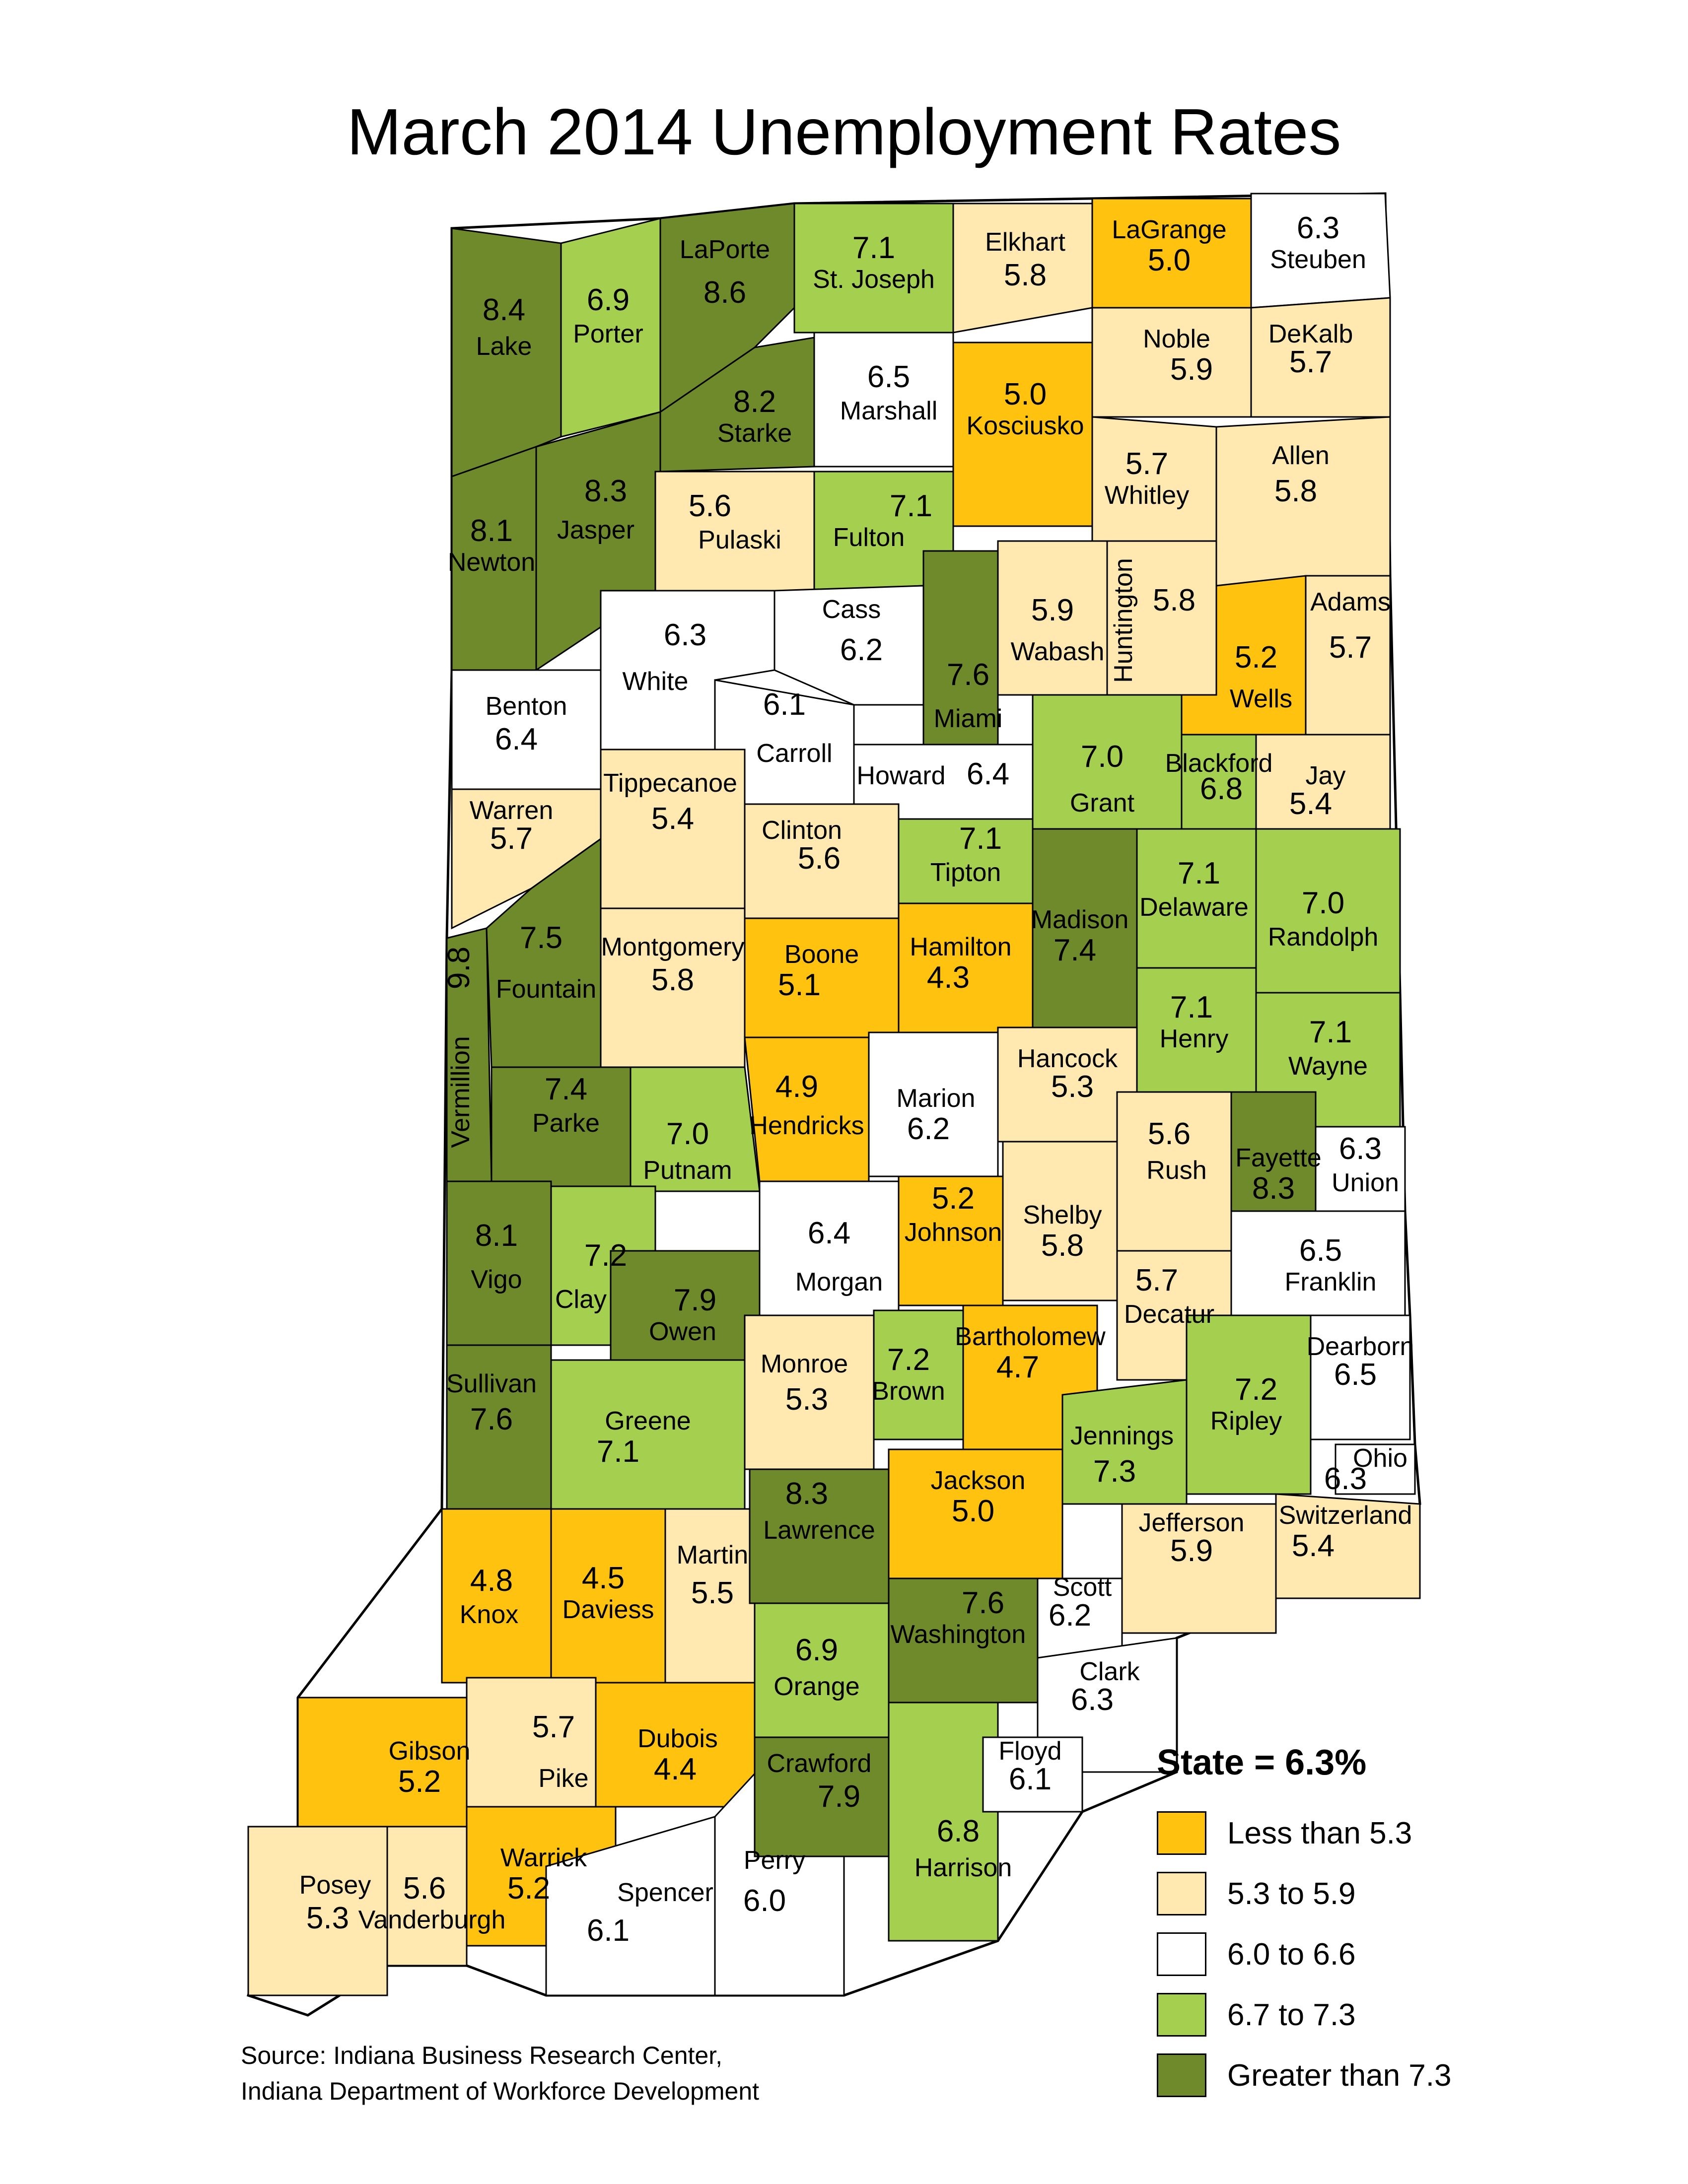  I want to click on county-name-label: Greene, so click(648, 1421).